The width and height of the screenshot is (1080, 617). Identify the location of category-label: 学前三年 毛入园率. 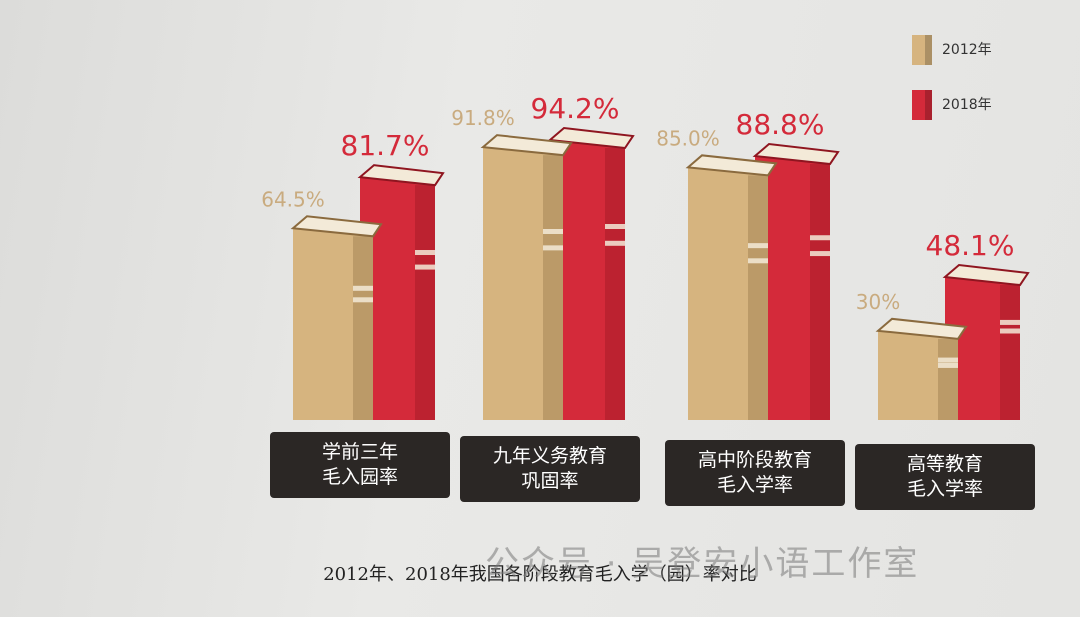
(360, 465).